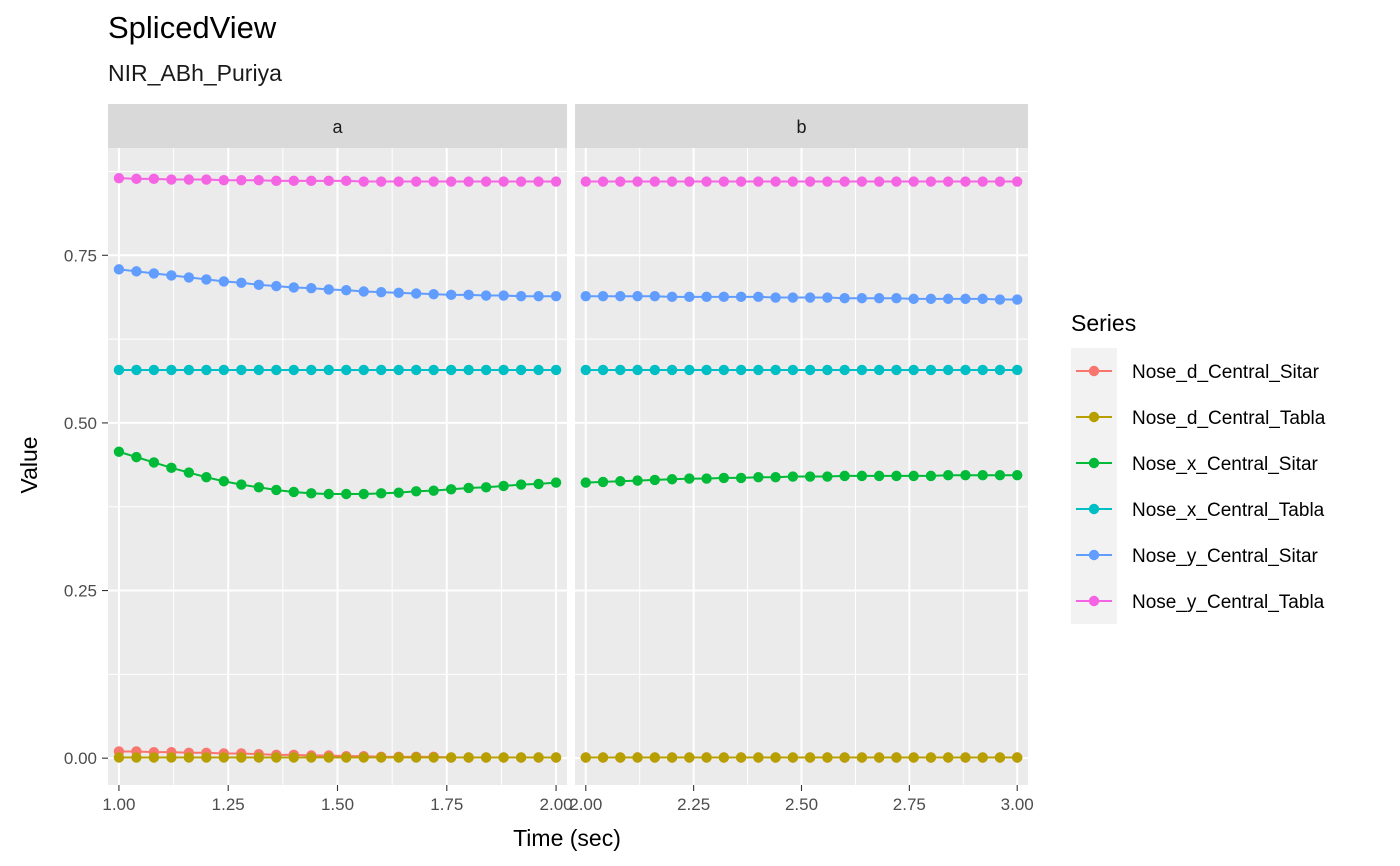 Image resolution: width=1400 pixels, height=866 pixels. Describe the element at coordinates (86, 507) in the screenshot. I see `y-axis: 0.00 0.25 0.50 0.75` at that location.